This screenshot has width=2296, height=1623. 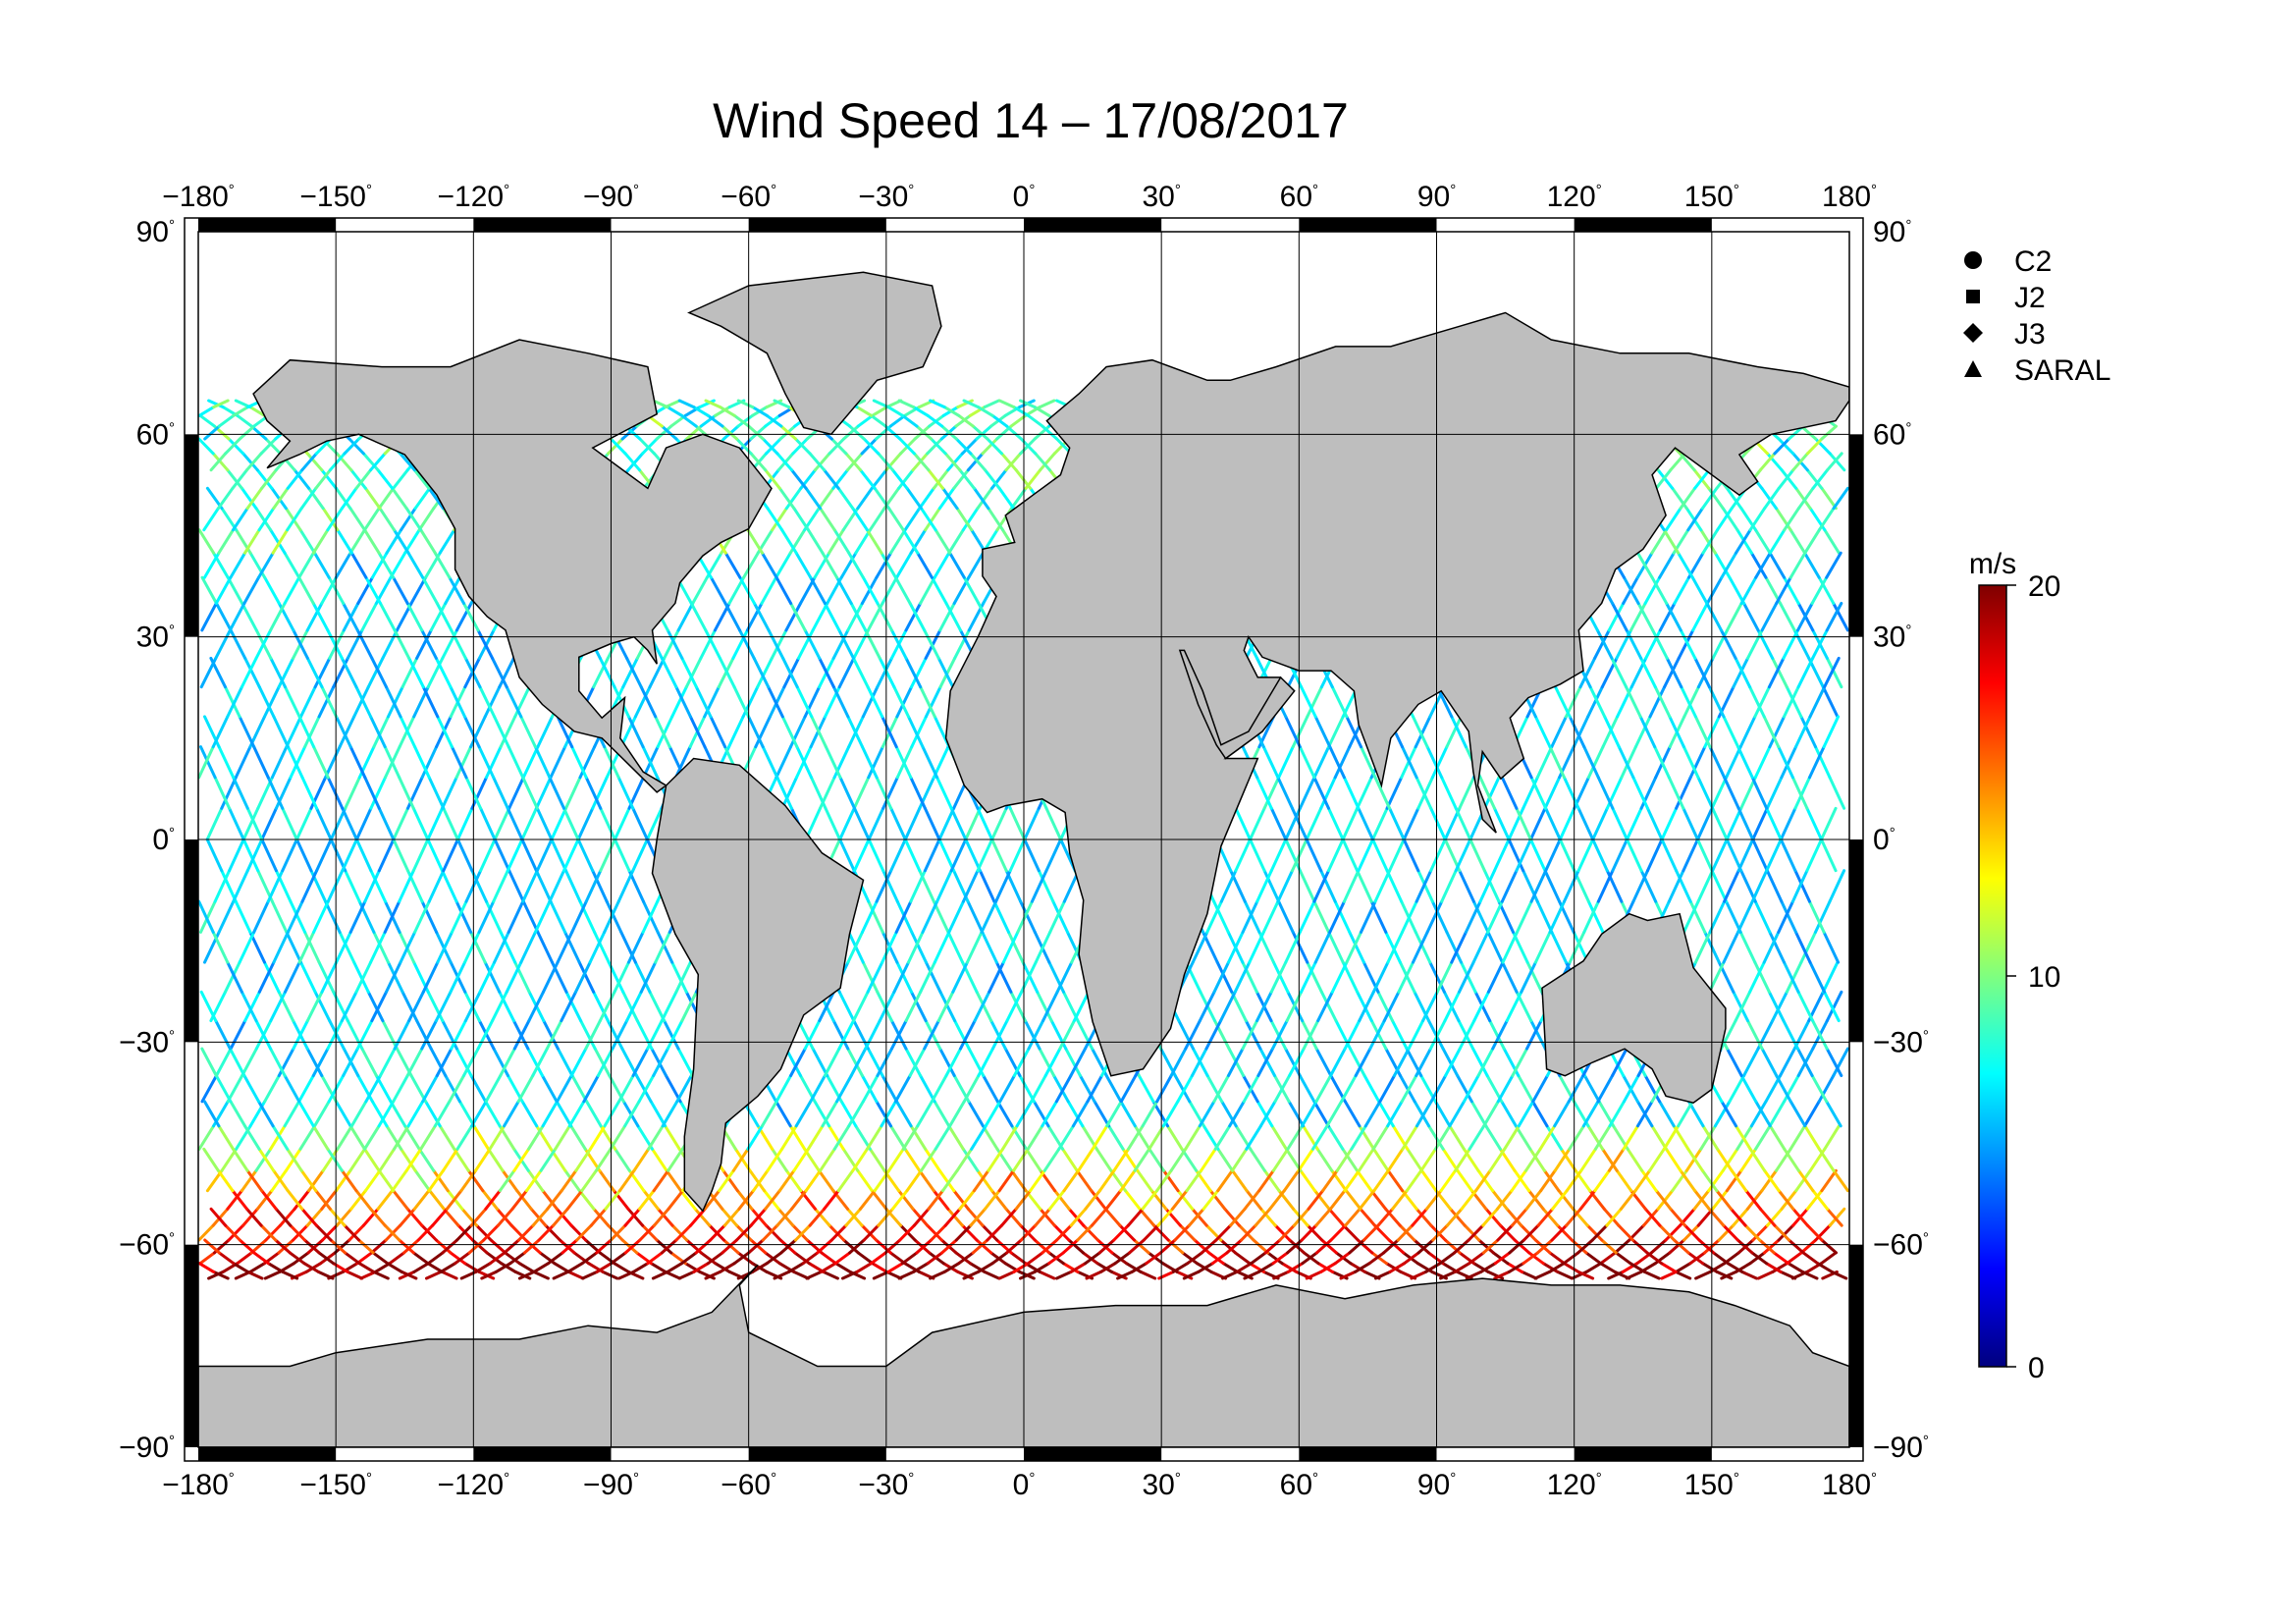 What do you see at coordinates (2044, 586) in the screenshot?
I see `colorbar-tick-label: 20` at bounding box center [2044, 586].